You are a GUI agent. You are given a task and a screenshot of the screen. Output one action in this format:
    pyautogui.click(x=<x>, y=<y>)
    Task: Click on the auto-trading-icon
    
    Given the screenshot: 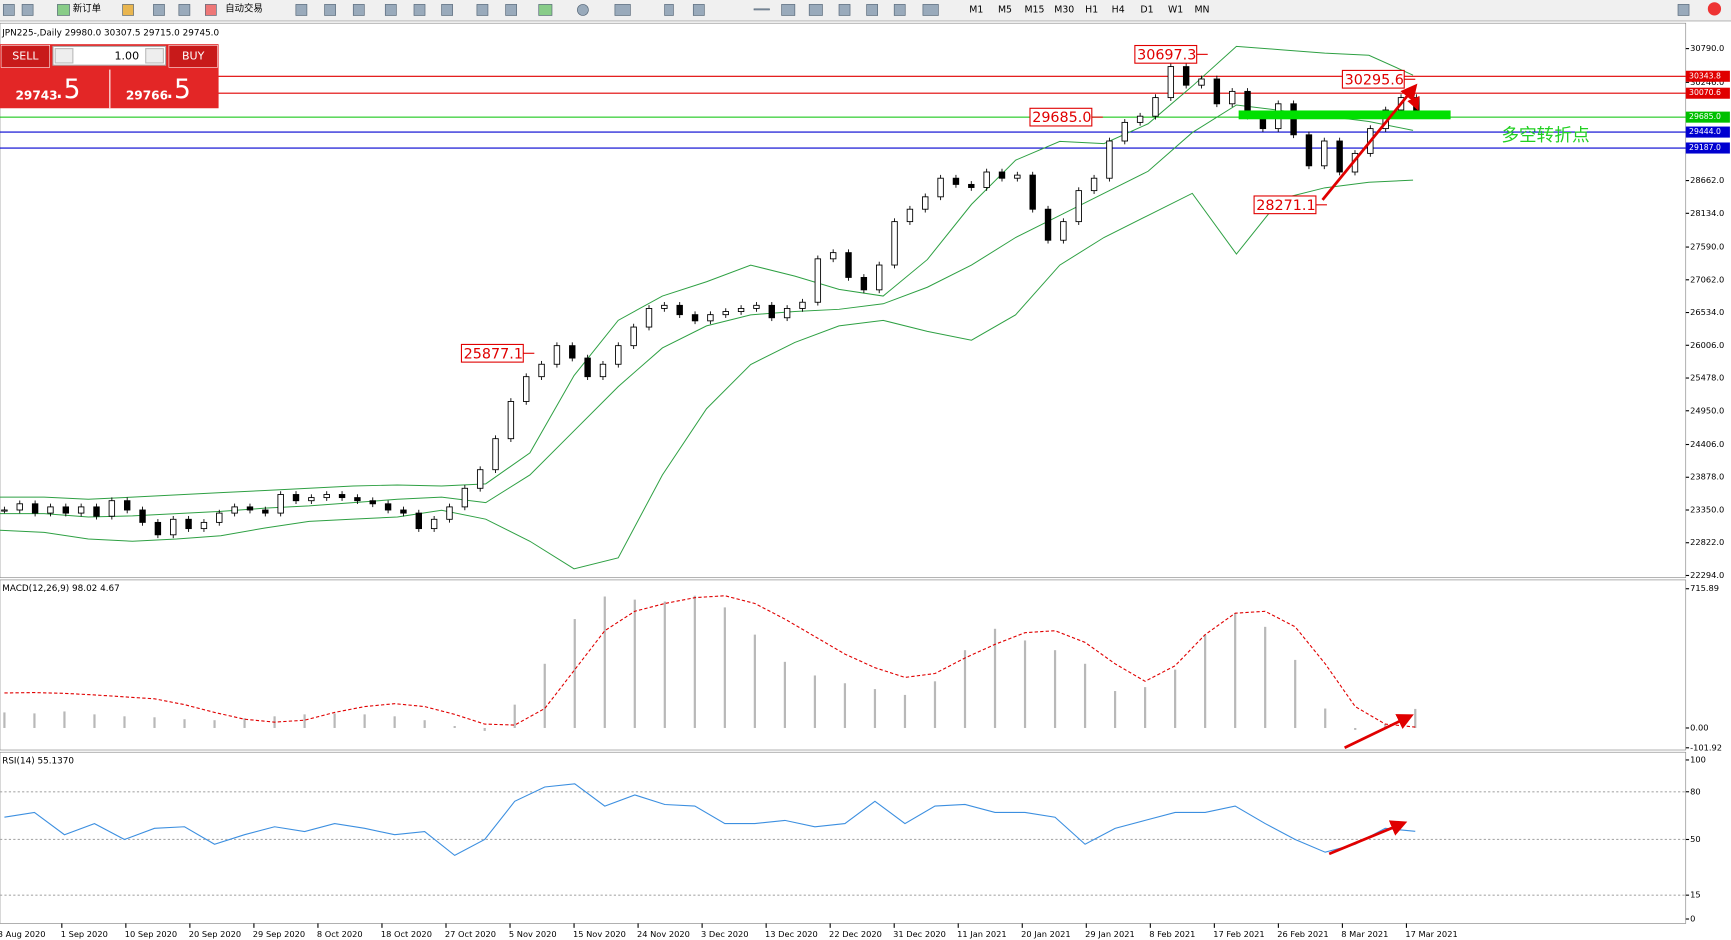 What is the action you would take?
    pyautogui.click(x=211, y=10)
    